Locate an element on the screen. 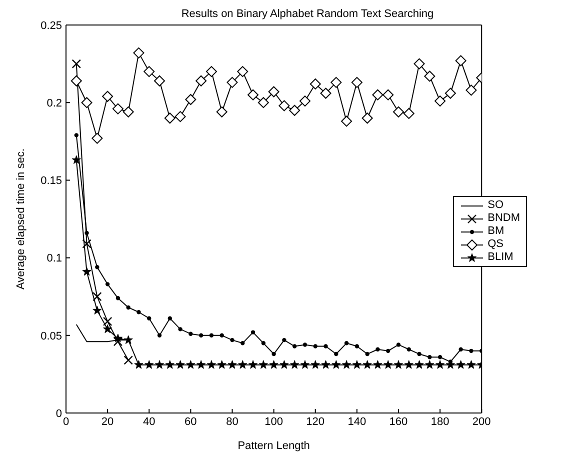 The height and width of the screenshot is (463, 575). x-tick-label: 200 is located at coordinates (481, 422).